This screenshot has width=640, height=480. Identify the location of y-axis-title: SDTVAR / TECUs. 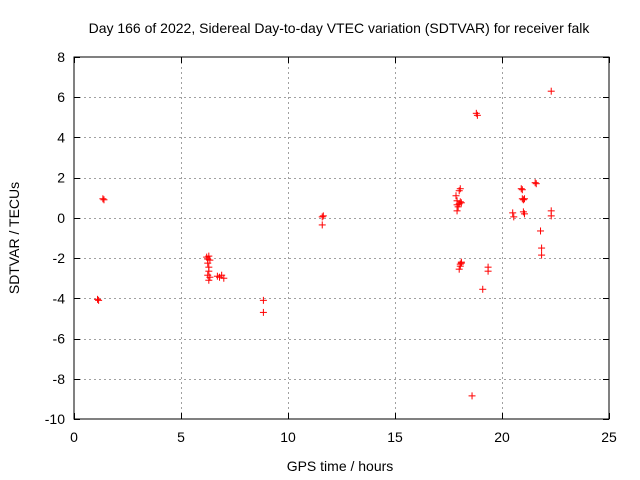
(14, 238).